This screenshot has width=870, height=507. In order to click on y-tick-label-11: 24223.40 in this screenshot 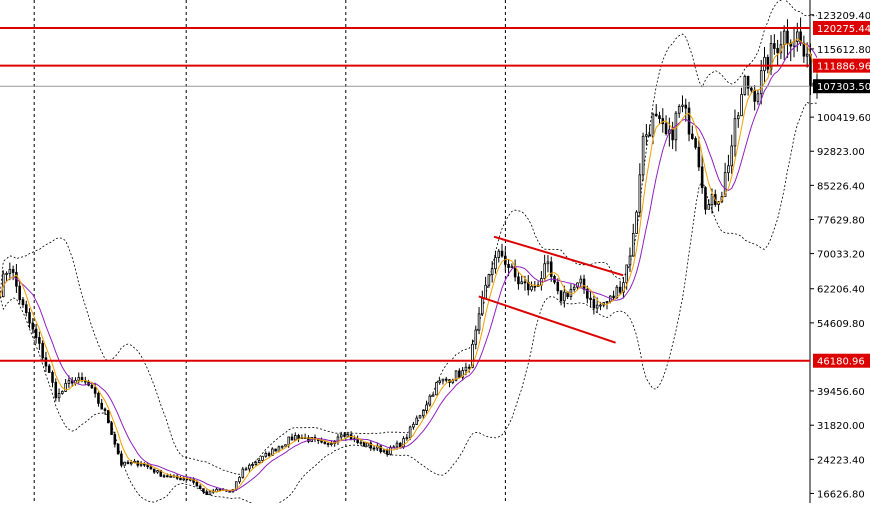, I will do `click(841, 460)`.